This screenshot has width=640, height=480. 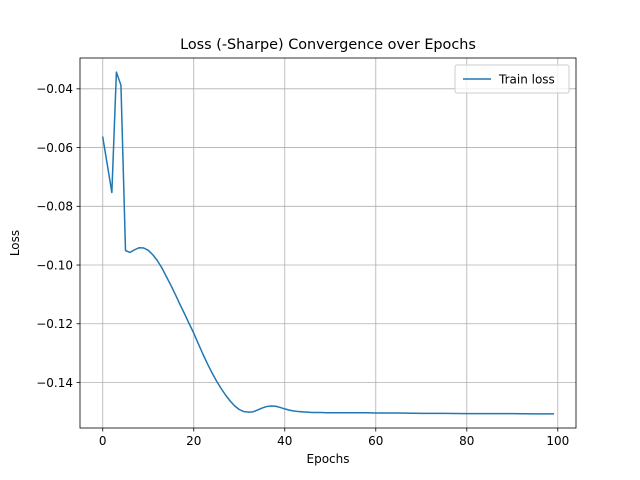 I want to click on x-axis-label: Epochs, so click(x=328, y=459).